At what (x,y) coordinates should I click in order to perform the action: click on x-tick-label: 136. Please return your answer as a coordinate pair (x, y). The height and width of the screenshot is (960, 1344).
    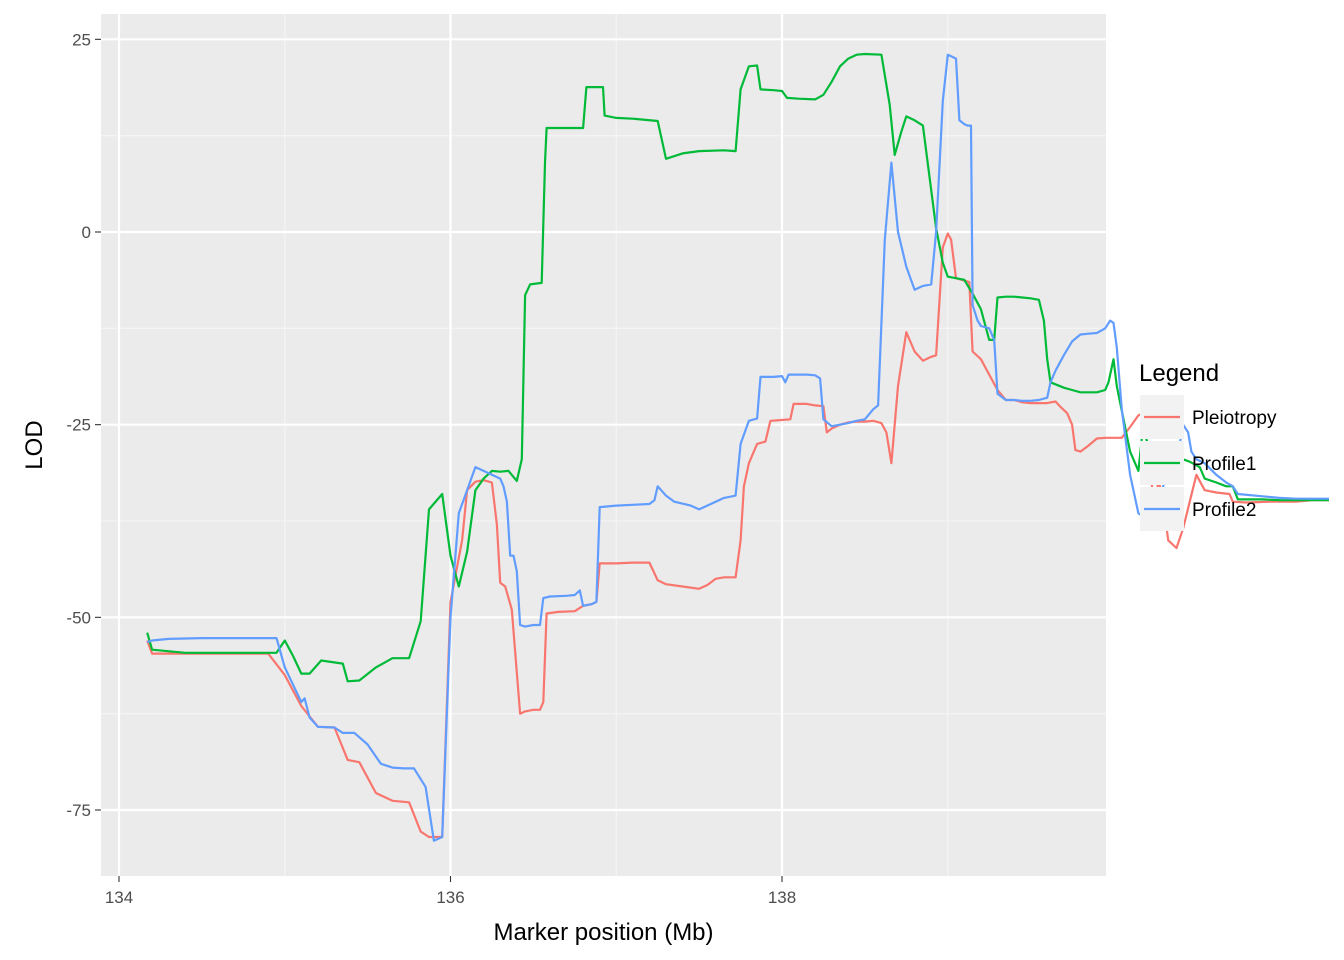
    Looking at the image, I should click on (450, 897).